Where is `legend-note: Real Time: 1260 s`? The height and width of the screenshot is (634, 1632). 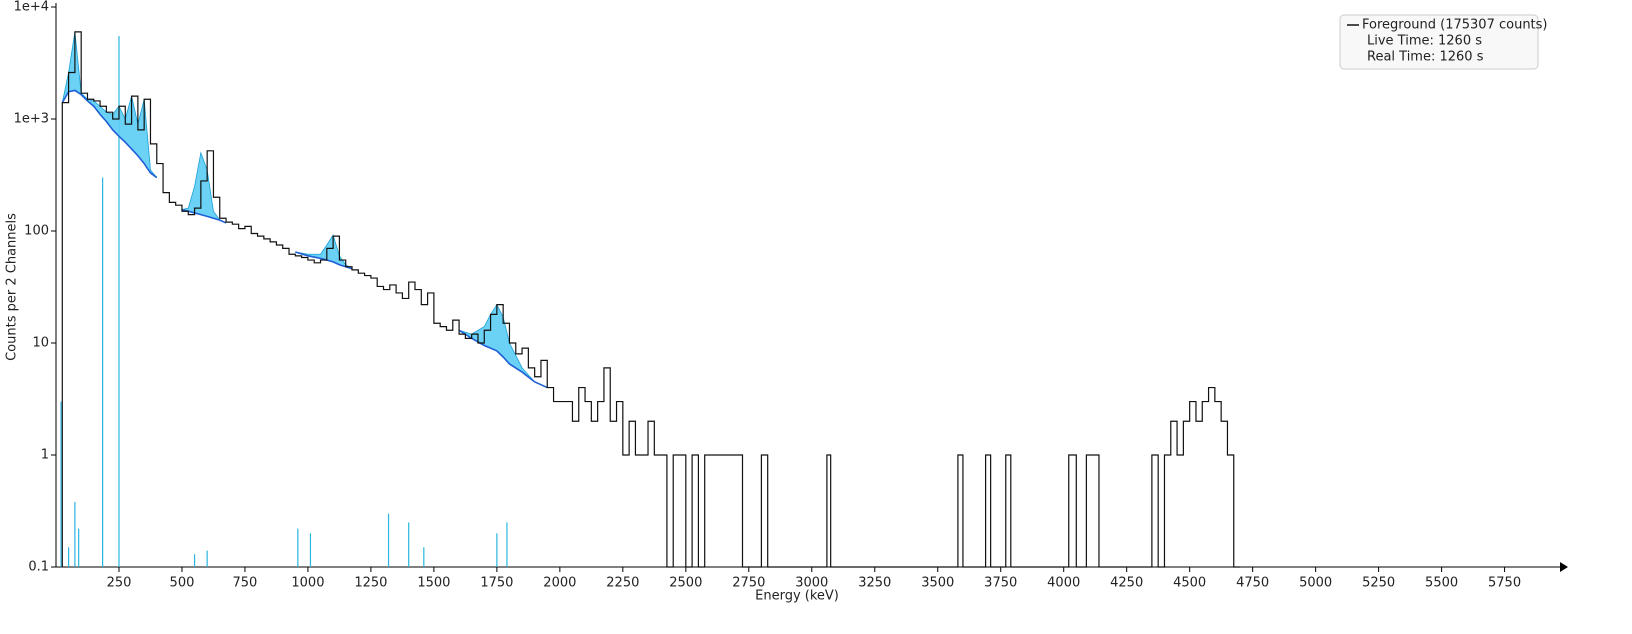 legend-note: Real Time: 1260 s is located at coordinates (1425, 57).